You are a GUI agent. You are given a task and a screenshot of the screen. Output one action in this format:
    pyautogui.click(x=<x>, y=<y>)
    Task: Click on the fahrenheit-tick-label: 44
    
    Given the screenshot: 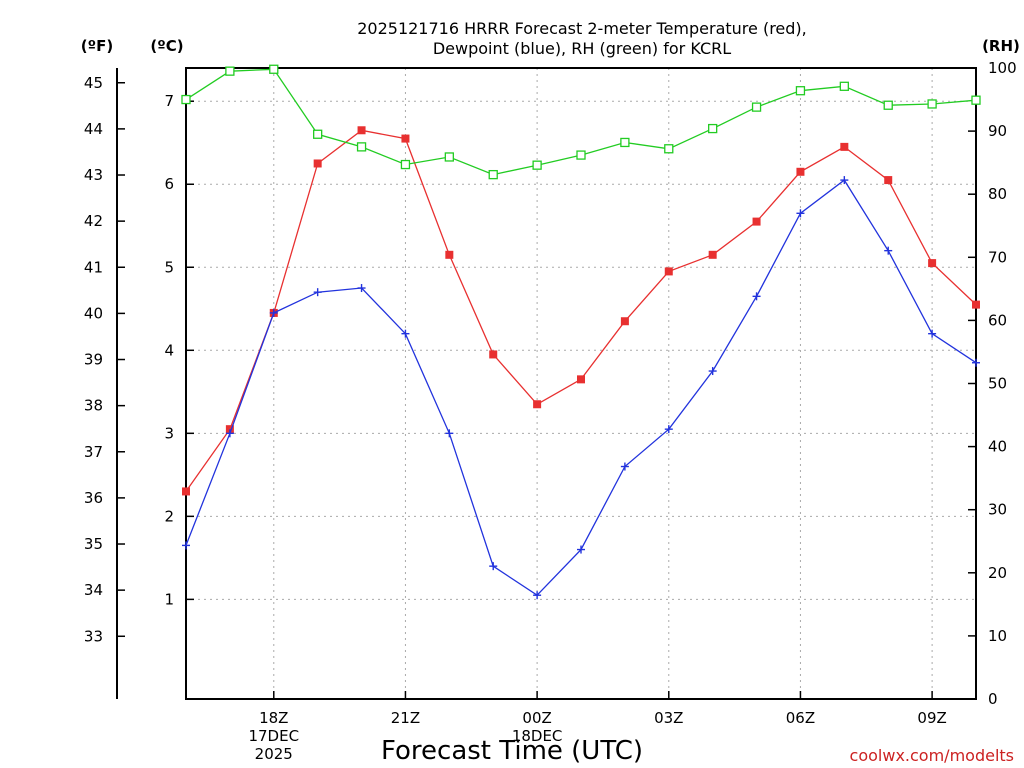 What is the action you would take?
    pyautogui.click(x=93, y=129)
    